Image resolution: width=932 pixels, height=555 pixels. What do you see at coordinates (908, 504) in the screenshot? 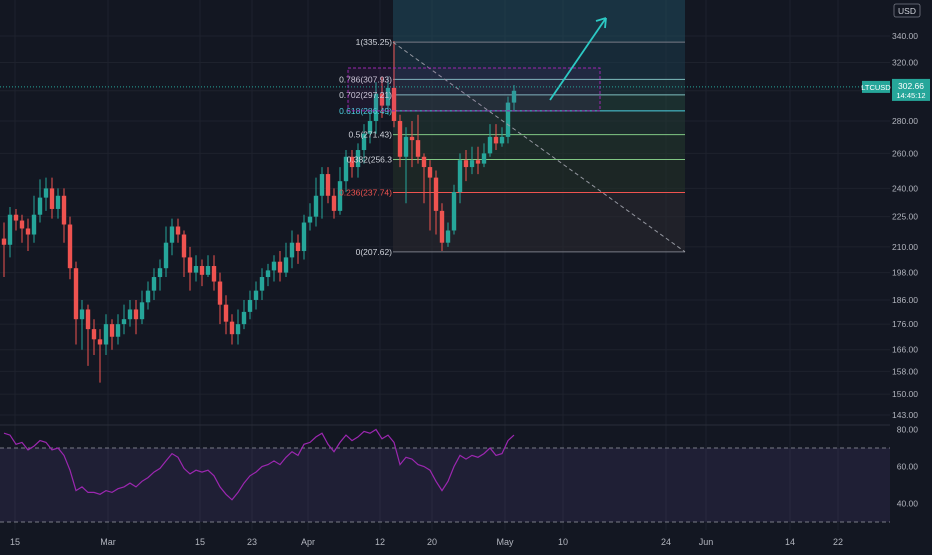
I see `rsi-tick-label: 40.00` at bounding box center [908, 504].